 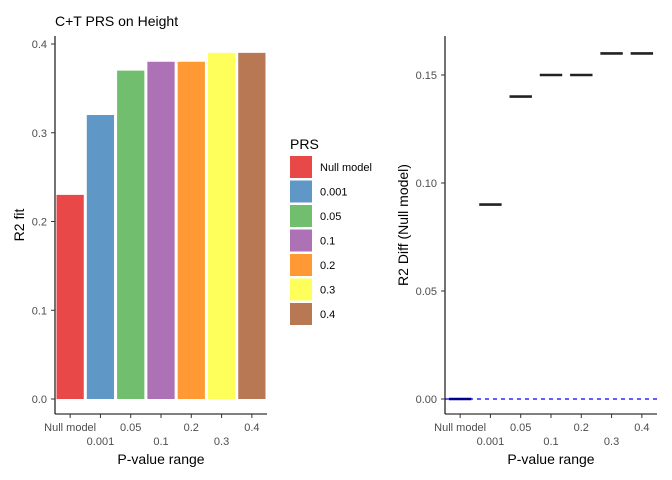 What do you see at coordinates (191, 428) in the screenshot?
I see `left-x-tick-label: 0.2` at bounding box center [191, 428].